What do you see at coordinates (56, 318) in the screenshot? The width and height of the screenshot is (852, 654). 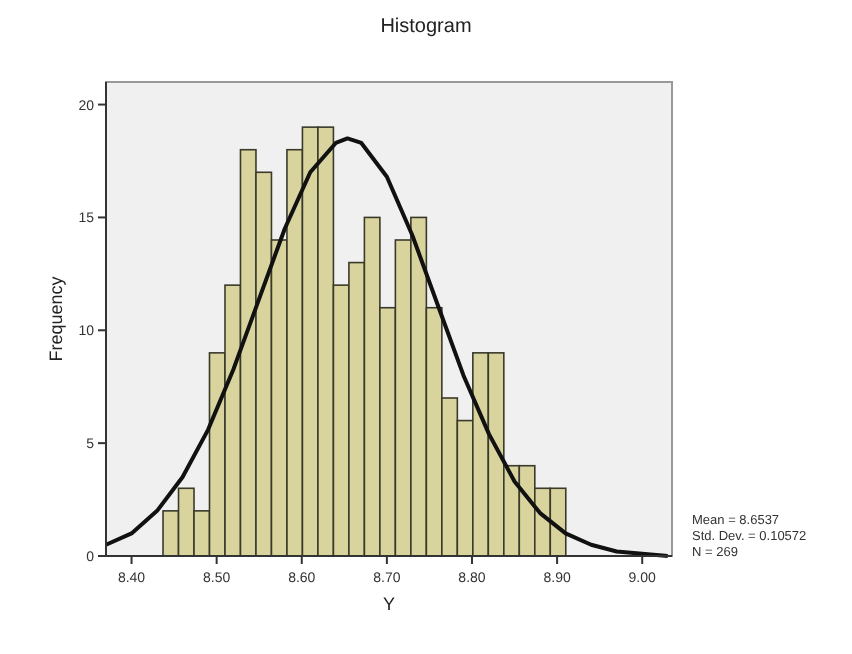 I see `y-axis-title: Frequency` at bounding box center [56, 318].